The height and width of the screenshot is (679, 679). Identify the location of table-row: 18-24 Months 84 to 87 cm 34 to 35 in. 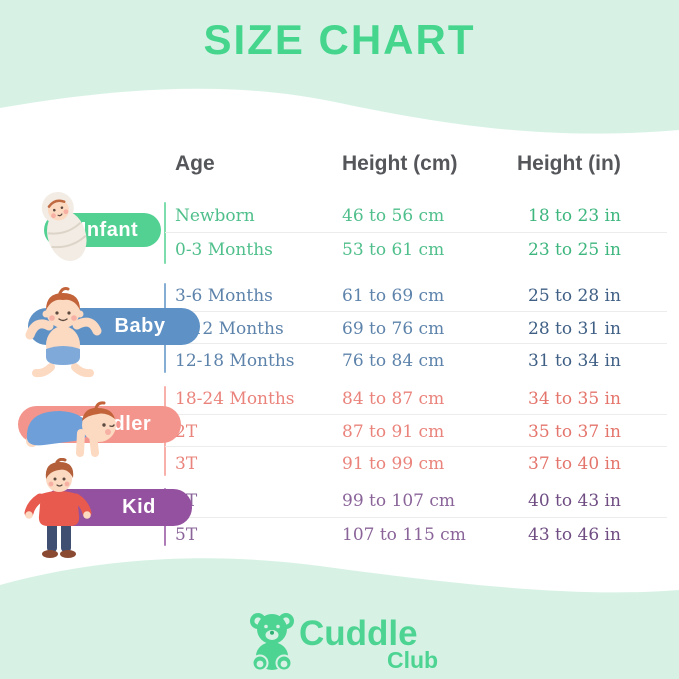
(416, 398).